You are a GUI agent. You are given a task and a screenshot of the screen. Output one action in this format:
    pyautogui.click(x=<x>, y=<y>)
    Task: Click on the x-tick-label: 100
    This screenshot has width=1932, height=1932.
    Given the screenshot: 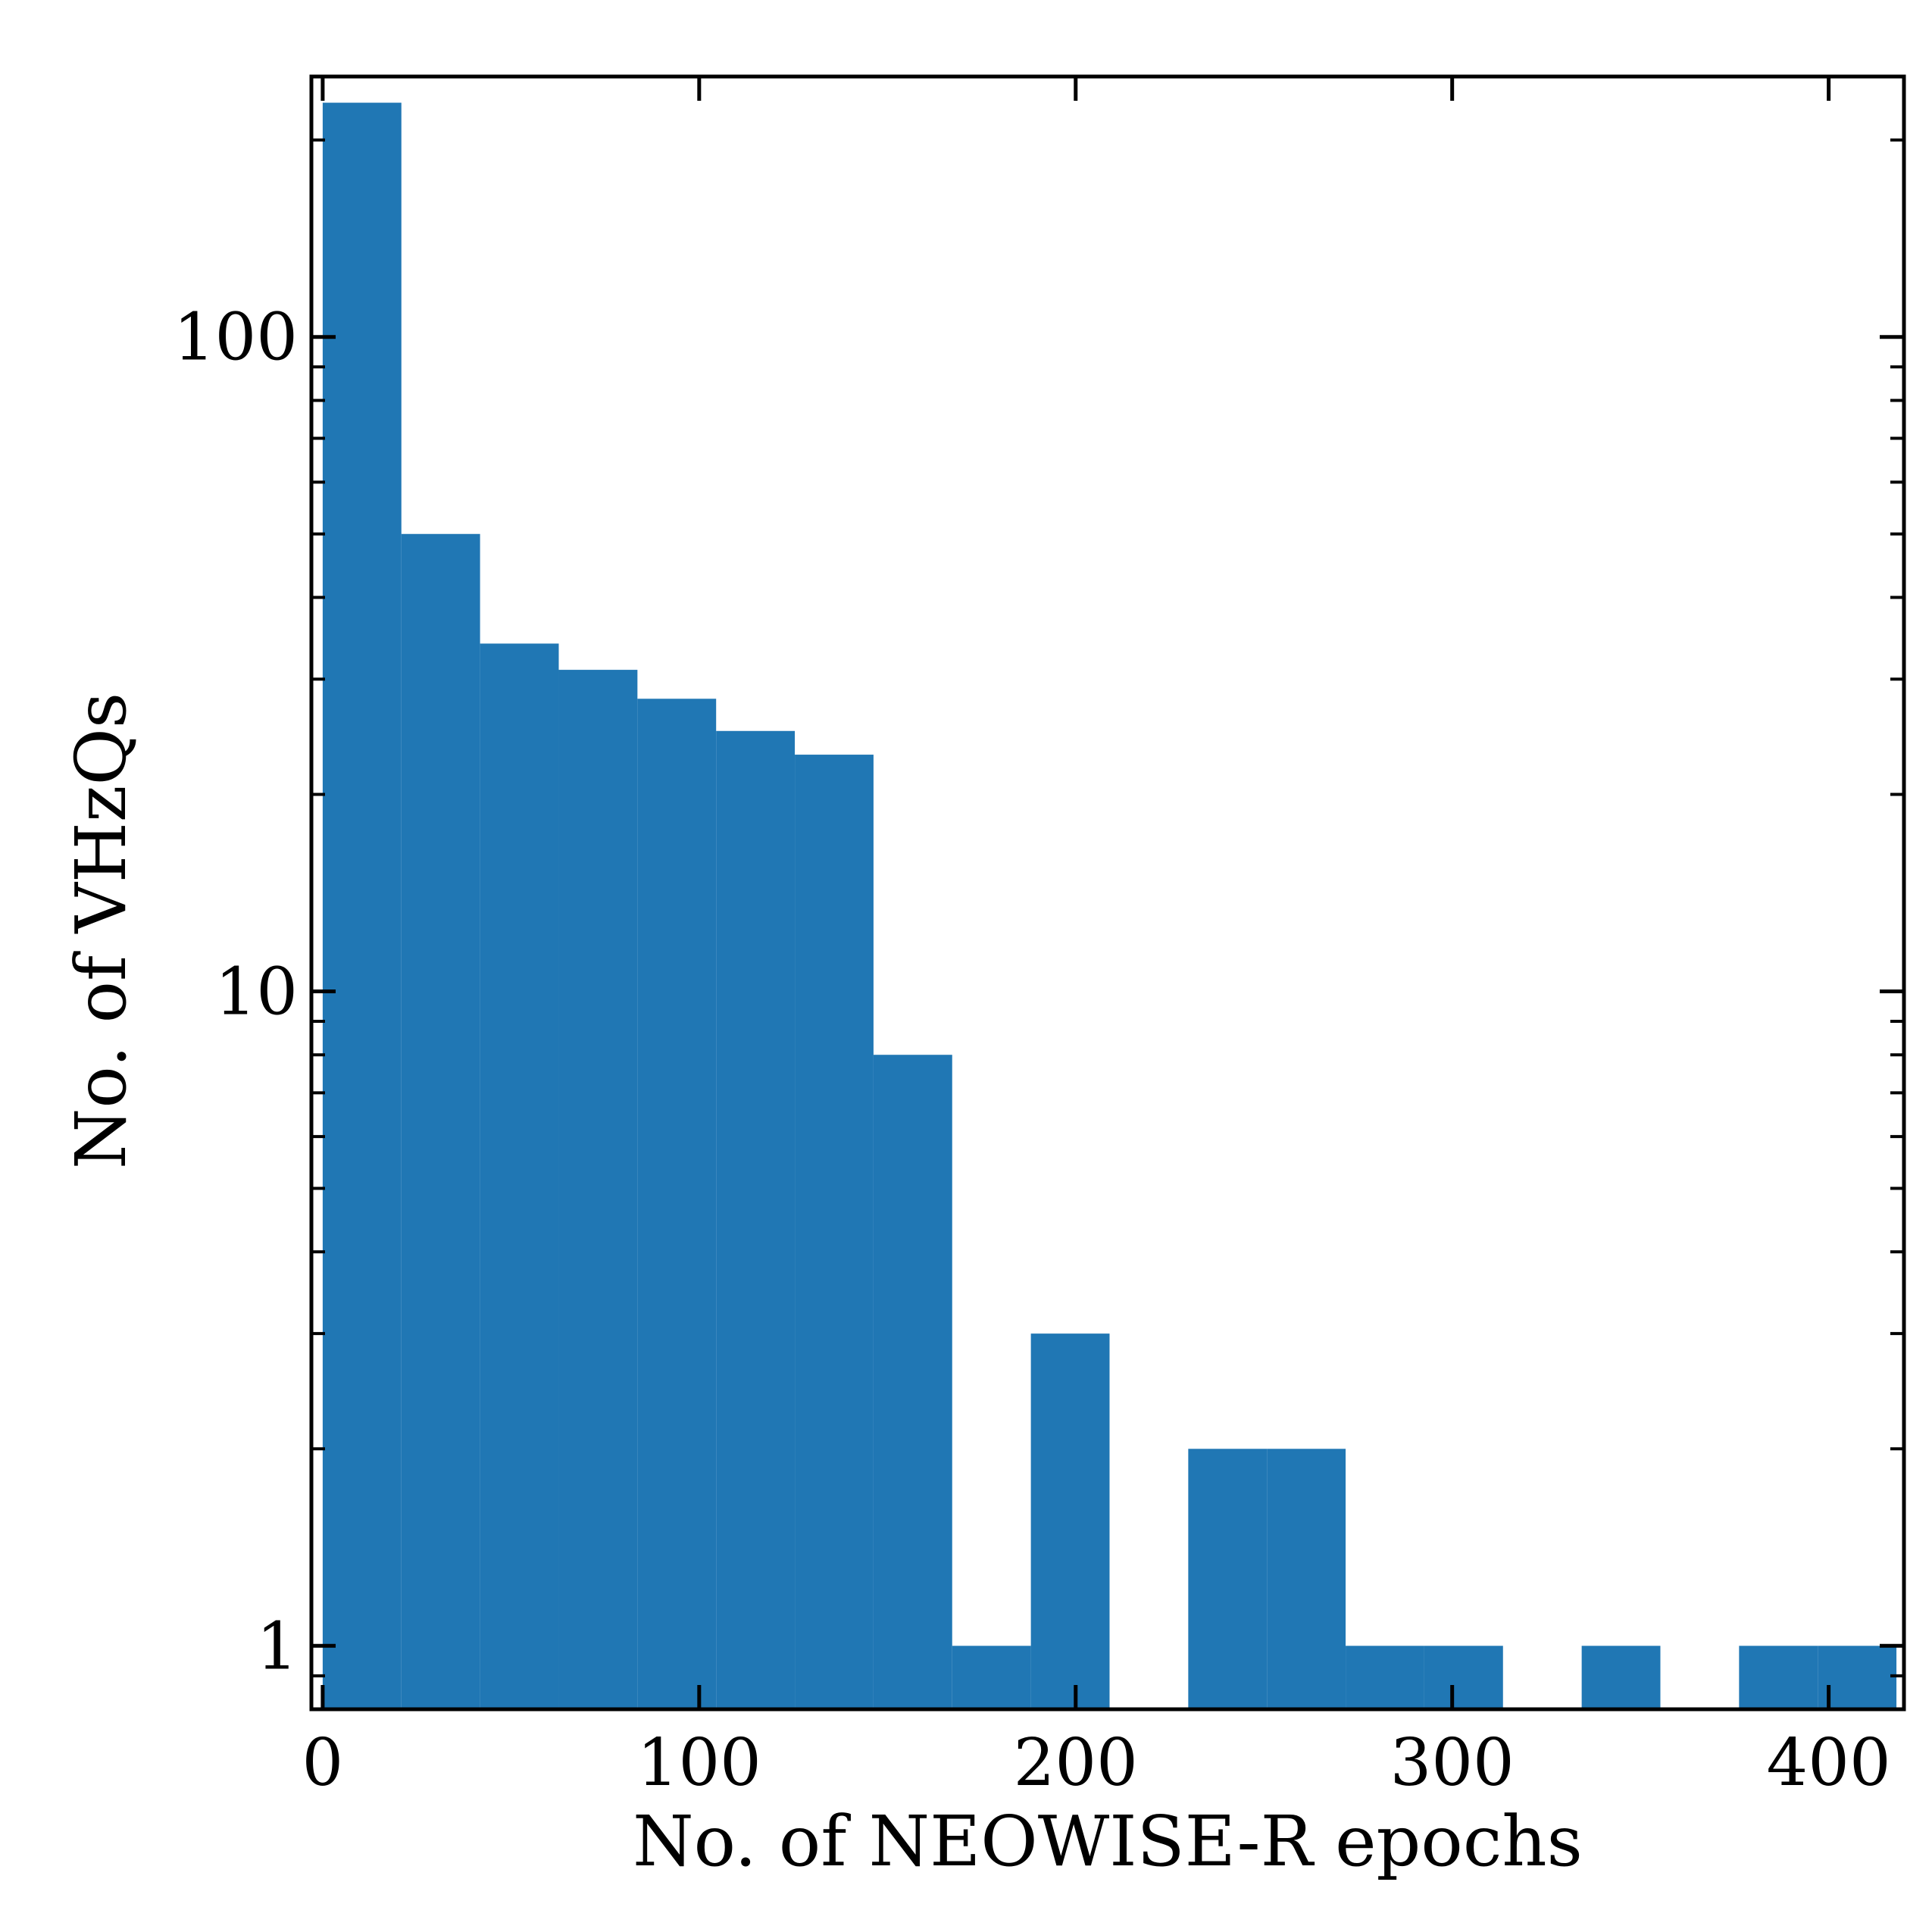 What is the action you would take?
    pyautogui.click(x=699, y=1763)
    